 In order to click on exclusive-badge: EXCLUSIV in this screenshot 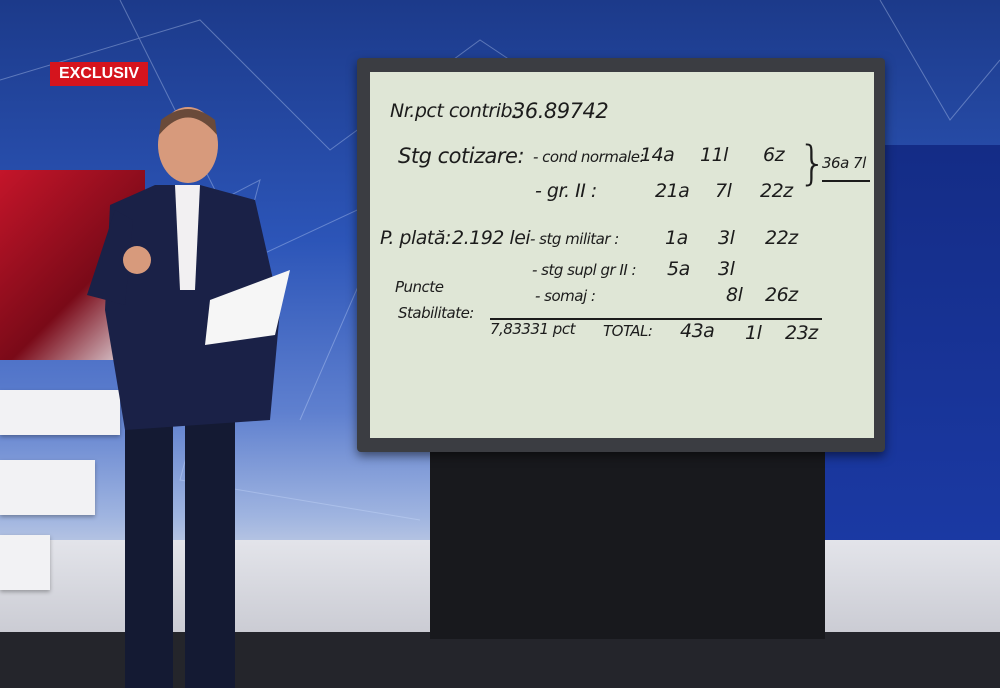, I will do `click(99, 74)`.